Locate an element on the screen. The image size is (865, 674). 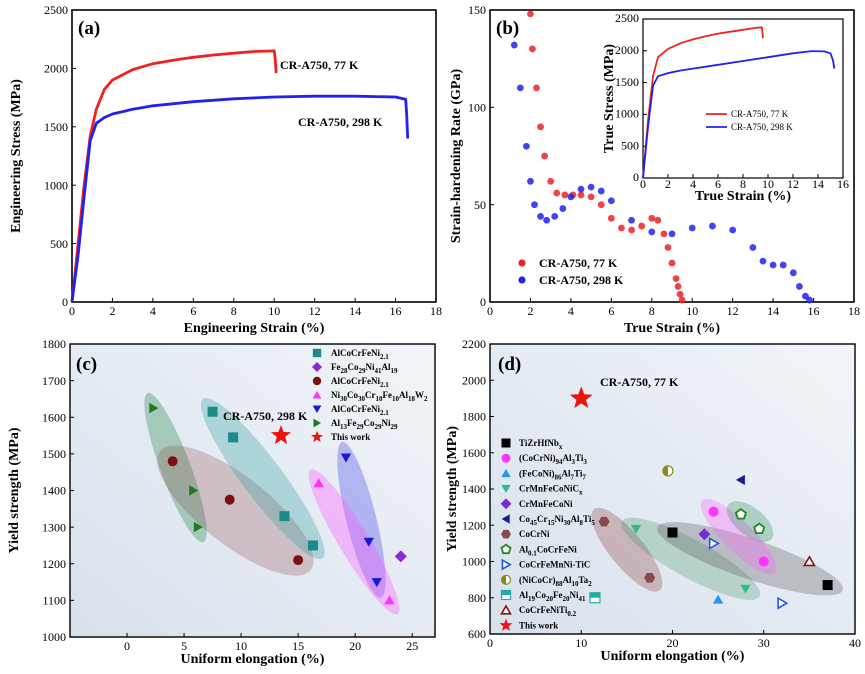
y-tick-label: 1800 is located at coordinates (474, 417).